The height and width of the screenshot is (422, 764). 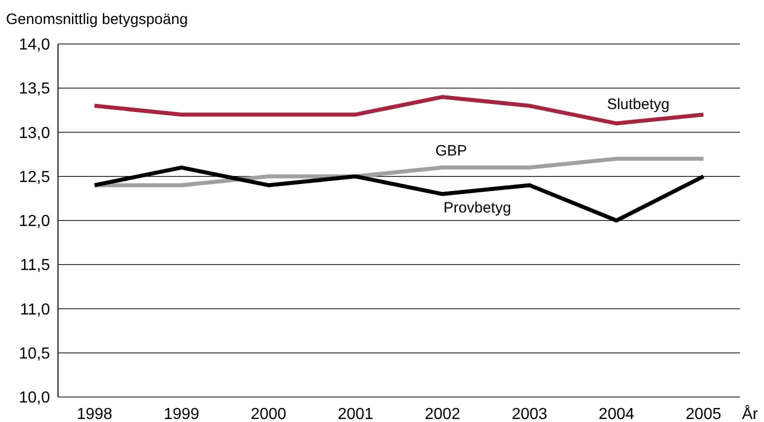 What do you see at coordinates (638, 105) in the screenshot?
I see `series-label: Slutbetyg` at bounding box center [638, 105].